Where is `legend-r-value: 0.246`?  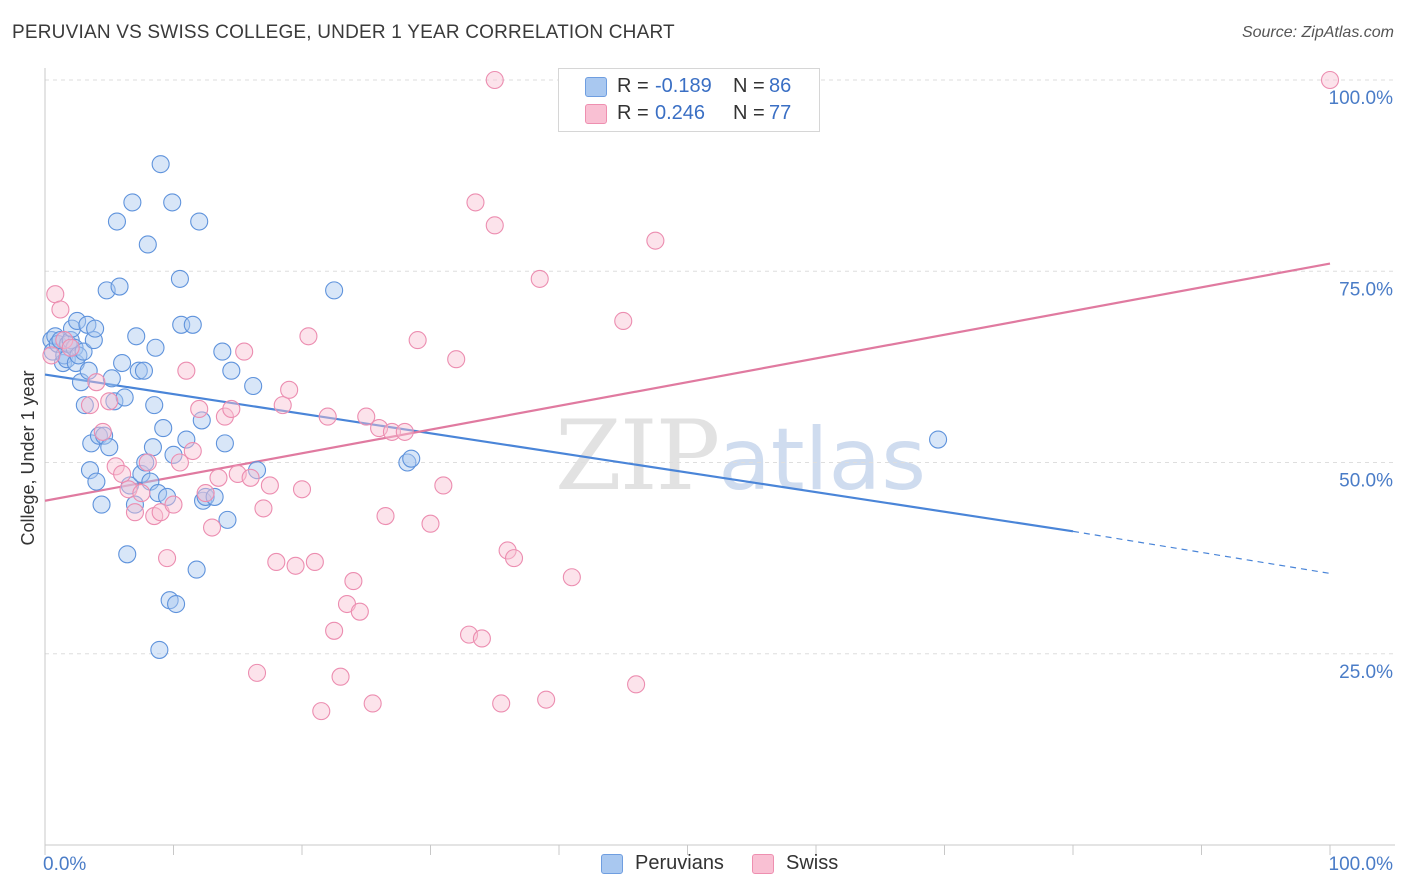 legend-r-value: 0.246 is located at coordinates (680, 113).